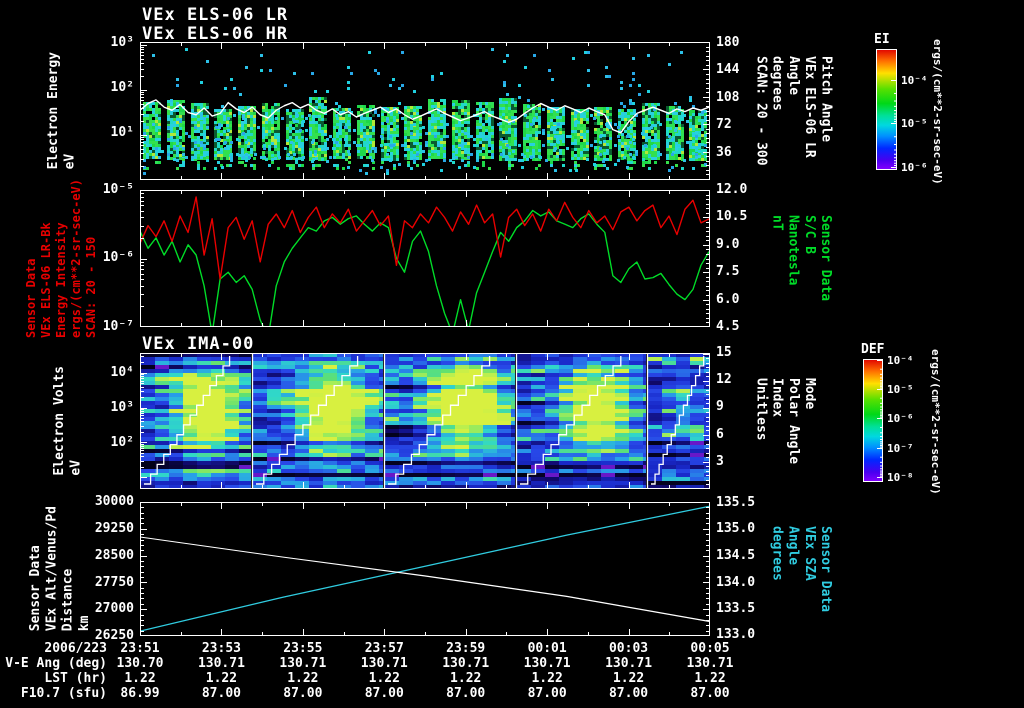 The image size is (1024, 708). I want to click on panel3-right-axis-label-text: Mode Polar Angle Index Unitless, so click(785, 421).